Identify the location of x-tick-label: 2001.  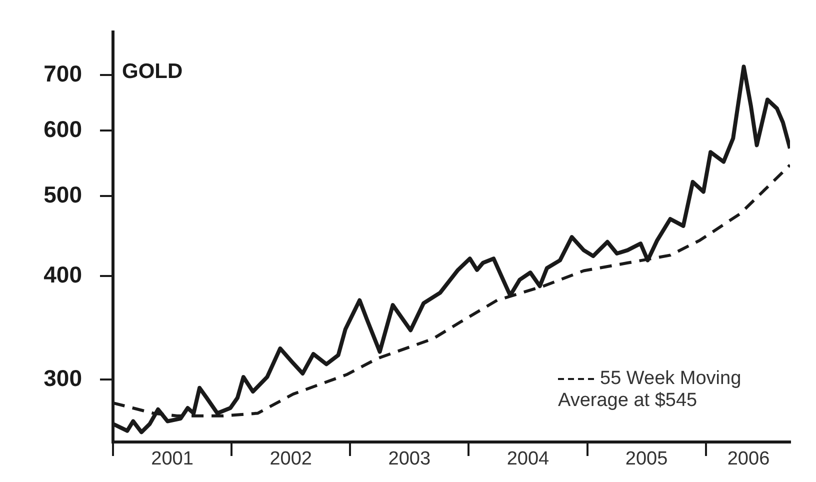
(172, 459).